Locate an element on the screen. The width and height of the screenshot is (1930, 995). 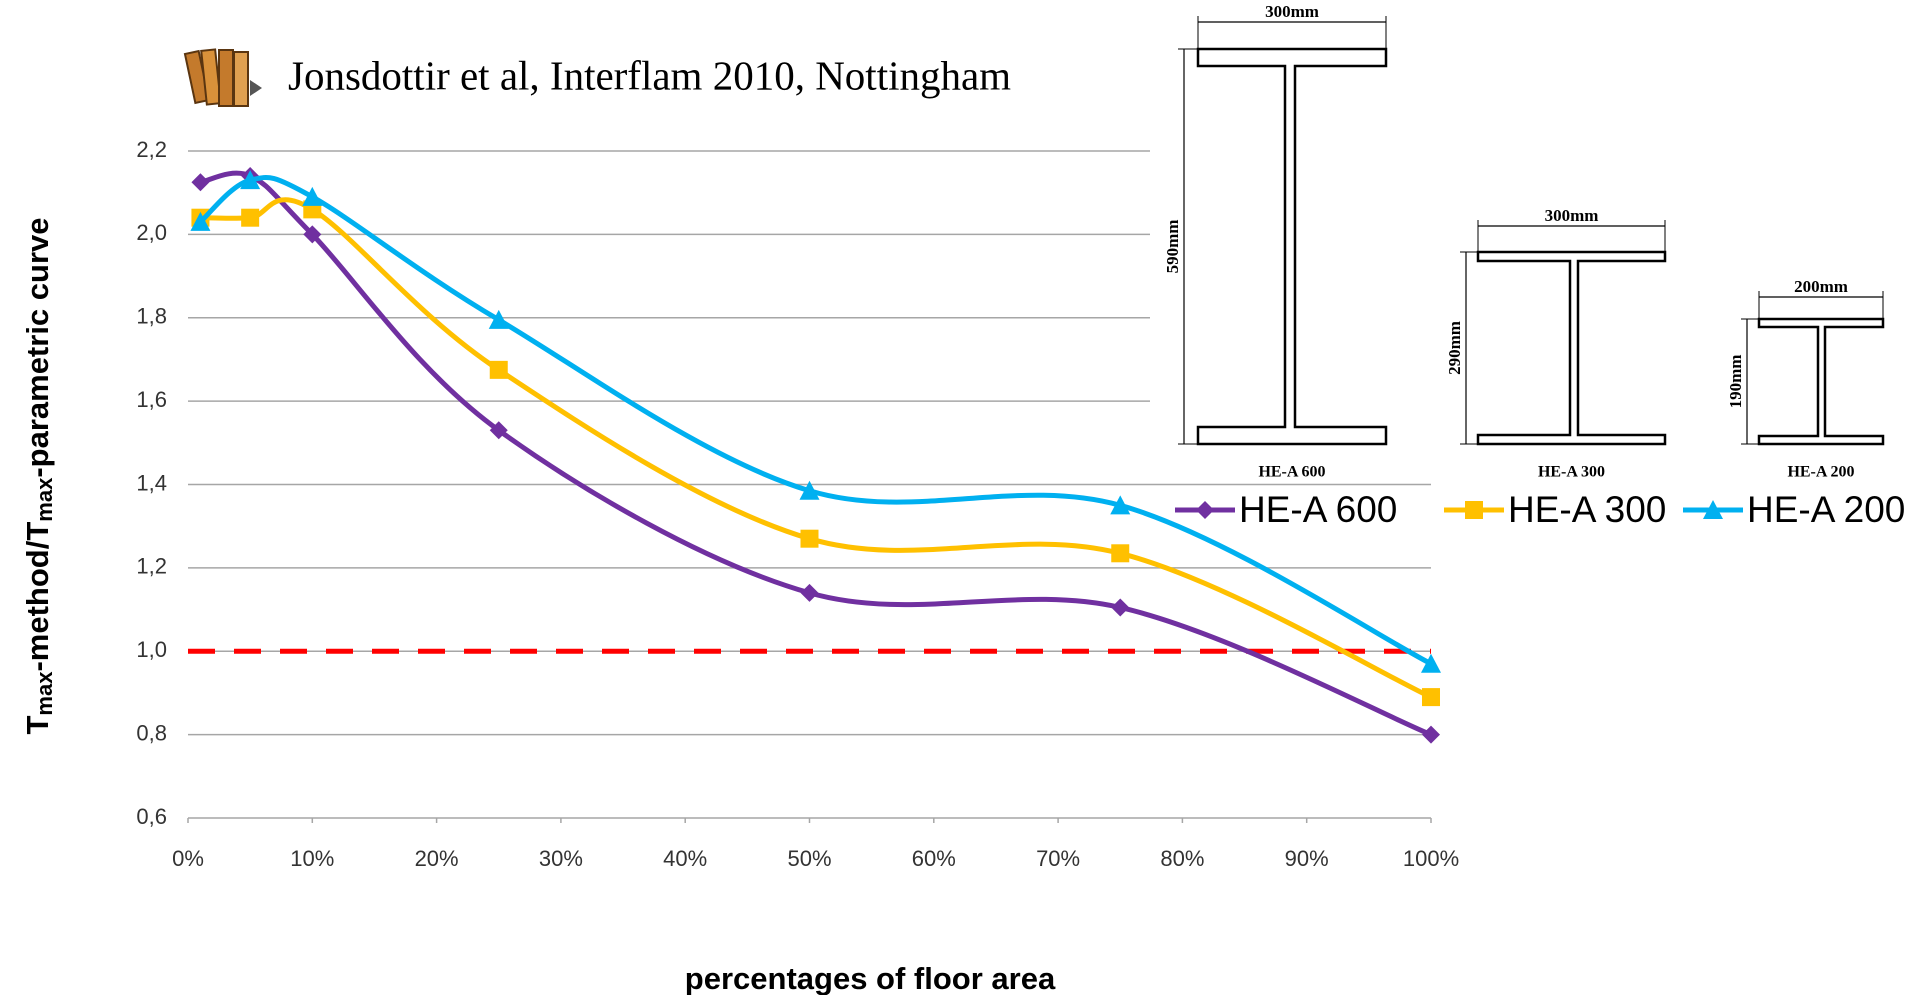
legend-entry: HE-A 600 is located at coordinates (1286, 509).